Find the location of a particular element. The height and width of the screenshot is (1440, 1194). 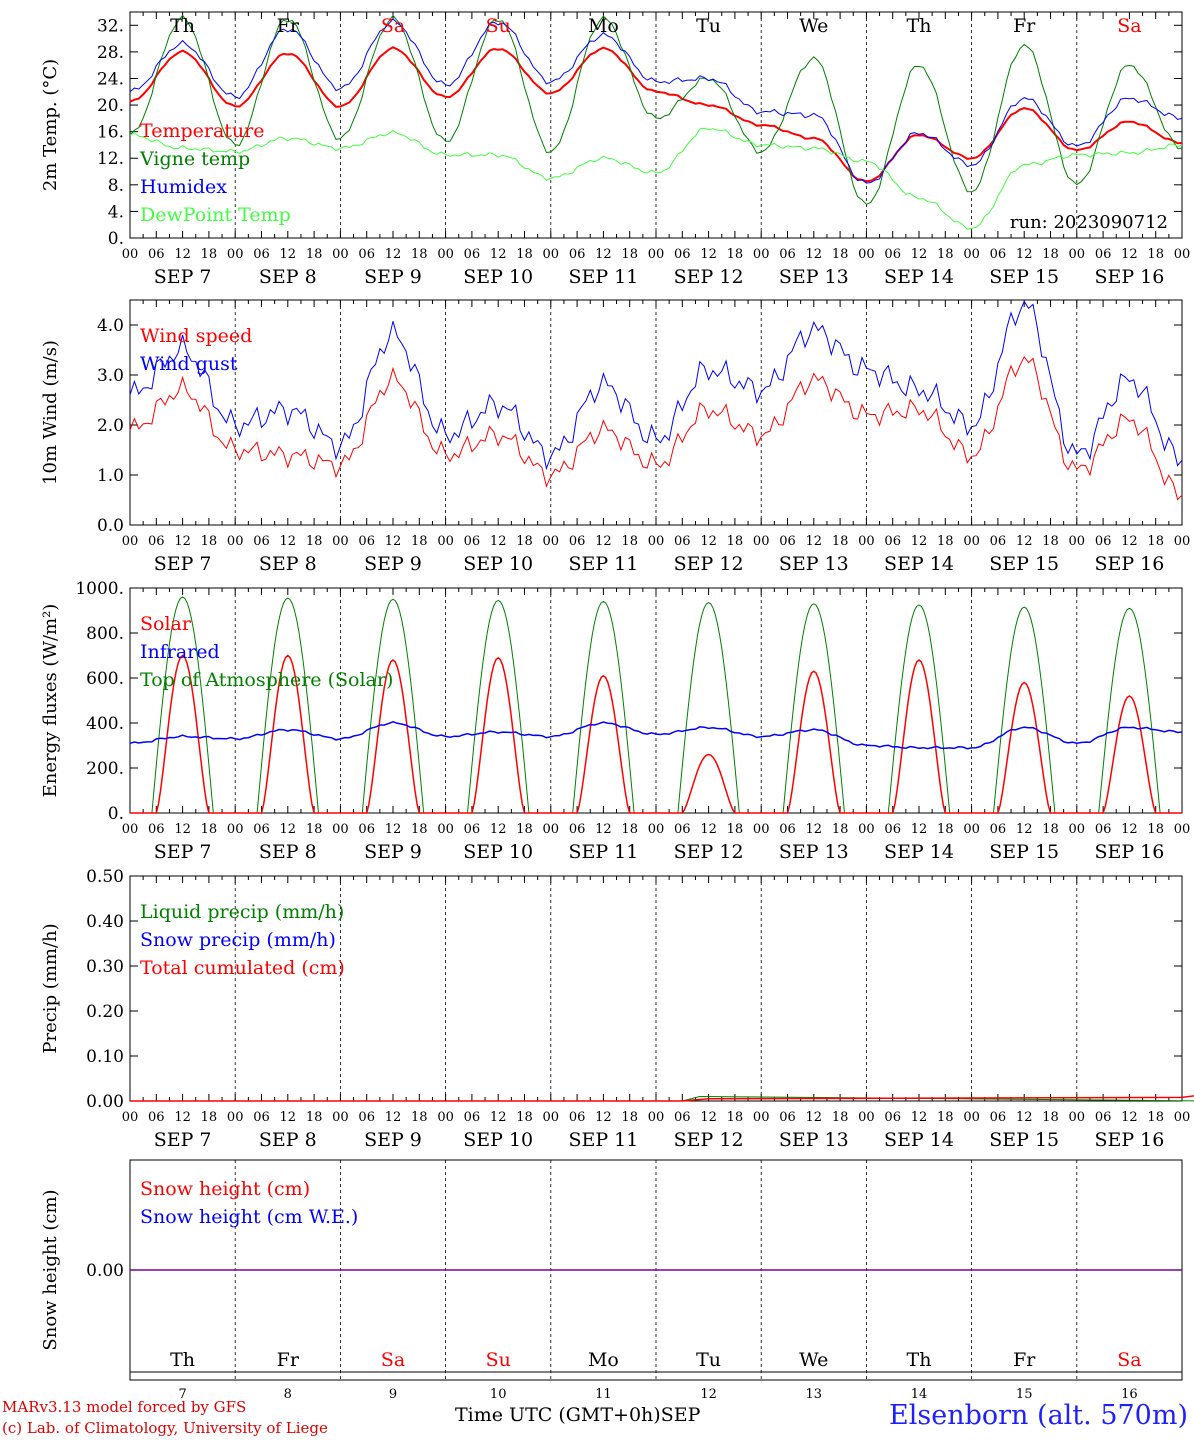

day-number-label: 9 is located at coordinates (393, 1394).